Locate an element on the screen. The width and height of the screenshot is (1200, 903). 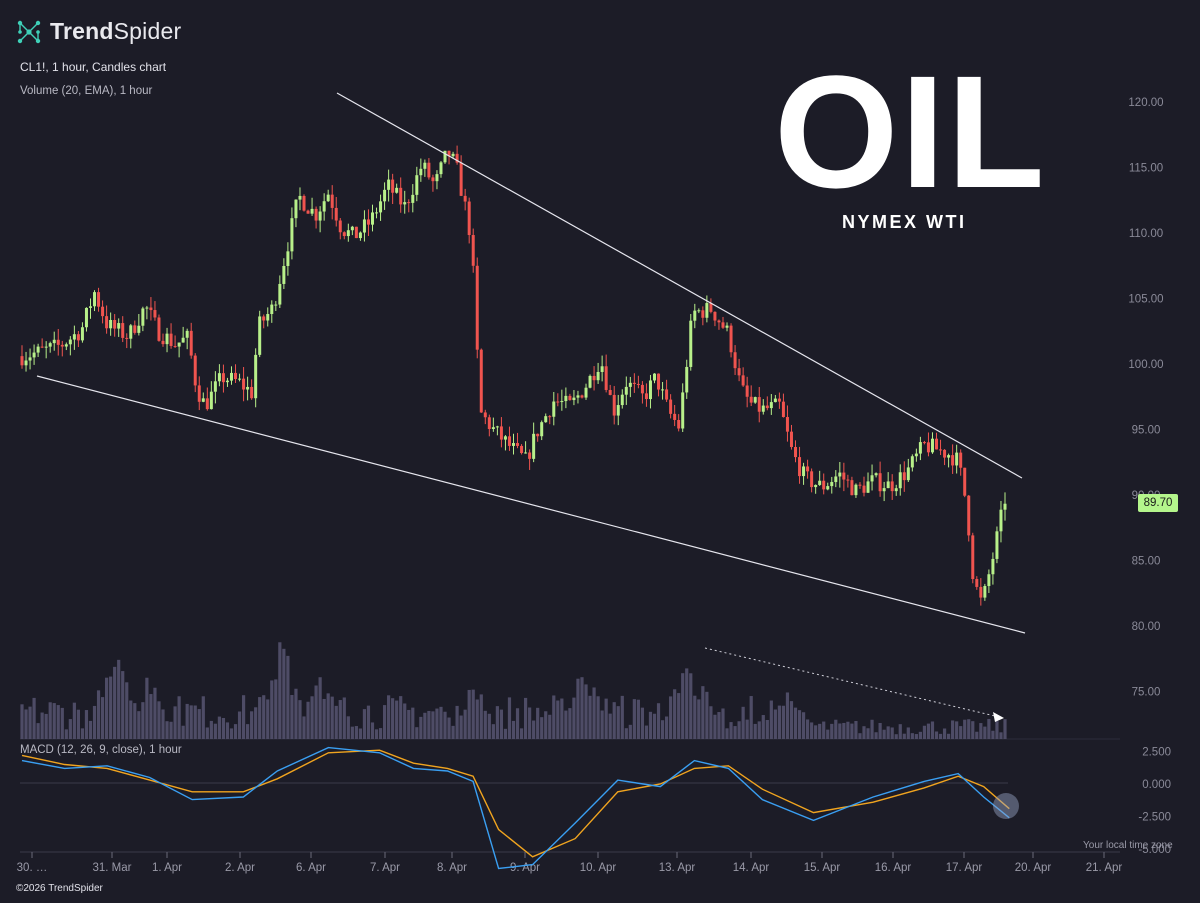
brand-name-light: Spider is located at coordinates (147, 31).